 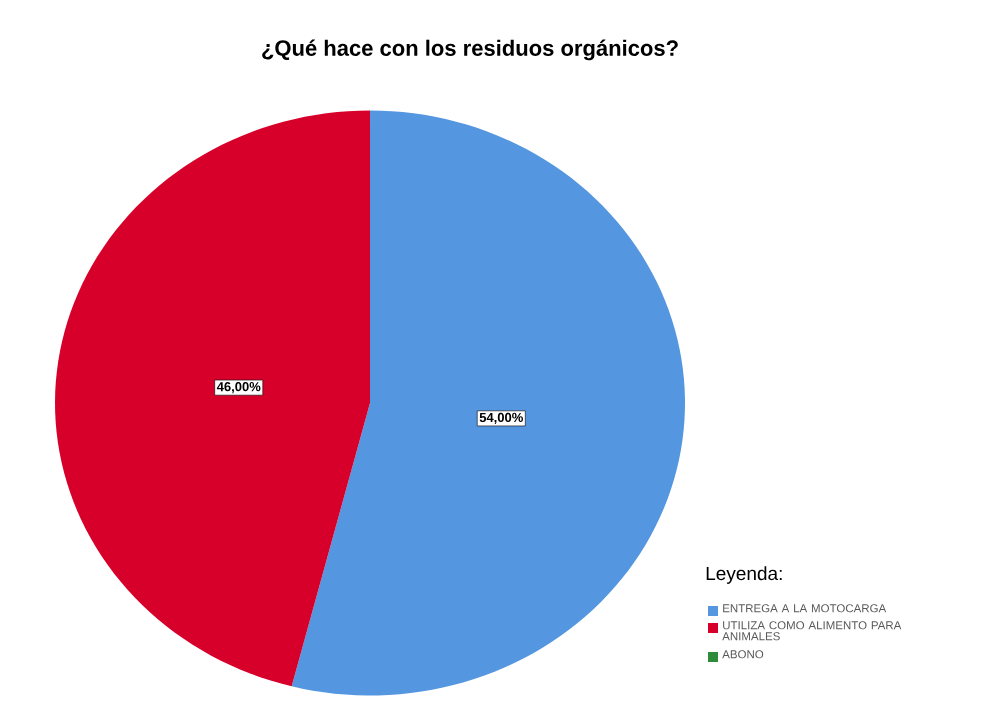 I want to click on legend-label: UTILIZA COMO ALIMENTO PARA ANIMALES, so click(x=812, y=631).